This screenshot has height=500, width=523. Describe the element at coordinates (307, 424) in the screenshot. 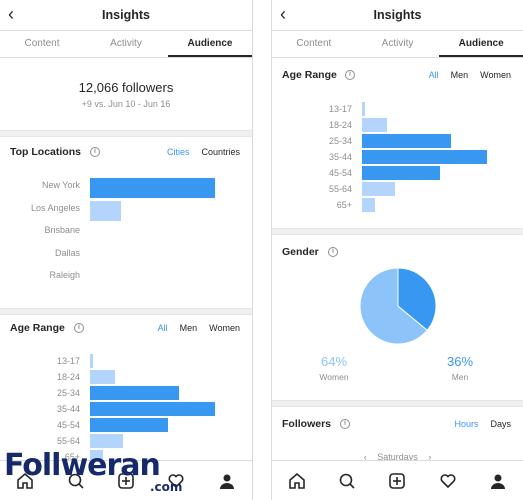

I see `section-title: Followers` at that location.